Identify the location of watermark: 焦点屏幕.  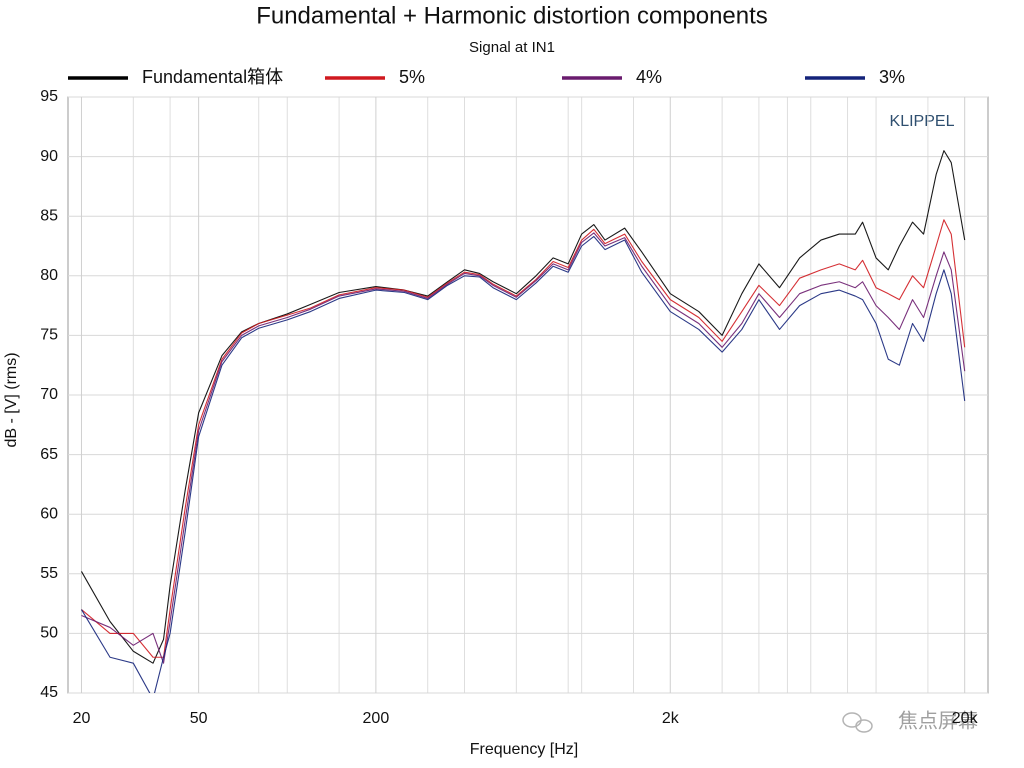
(938, 720).